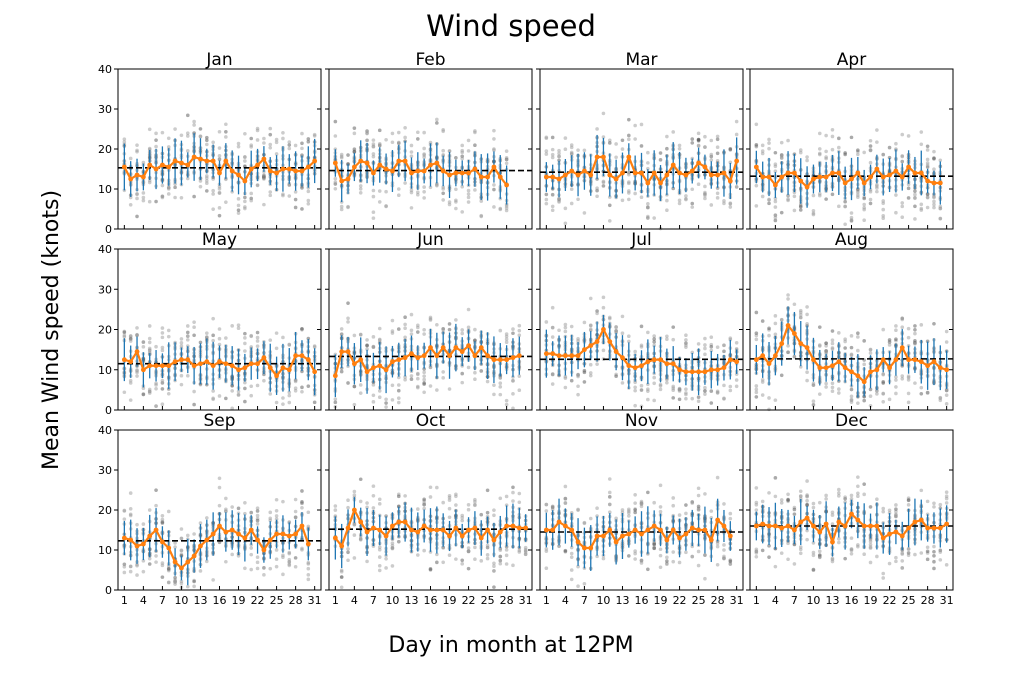 This screenshot has height=680, width=1023. Describe the element at coordinates (105, 510) in the screenshot. I see `y-tick-label: 20` at that location.